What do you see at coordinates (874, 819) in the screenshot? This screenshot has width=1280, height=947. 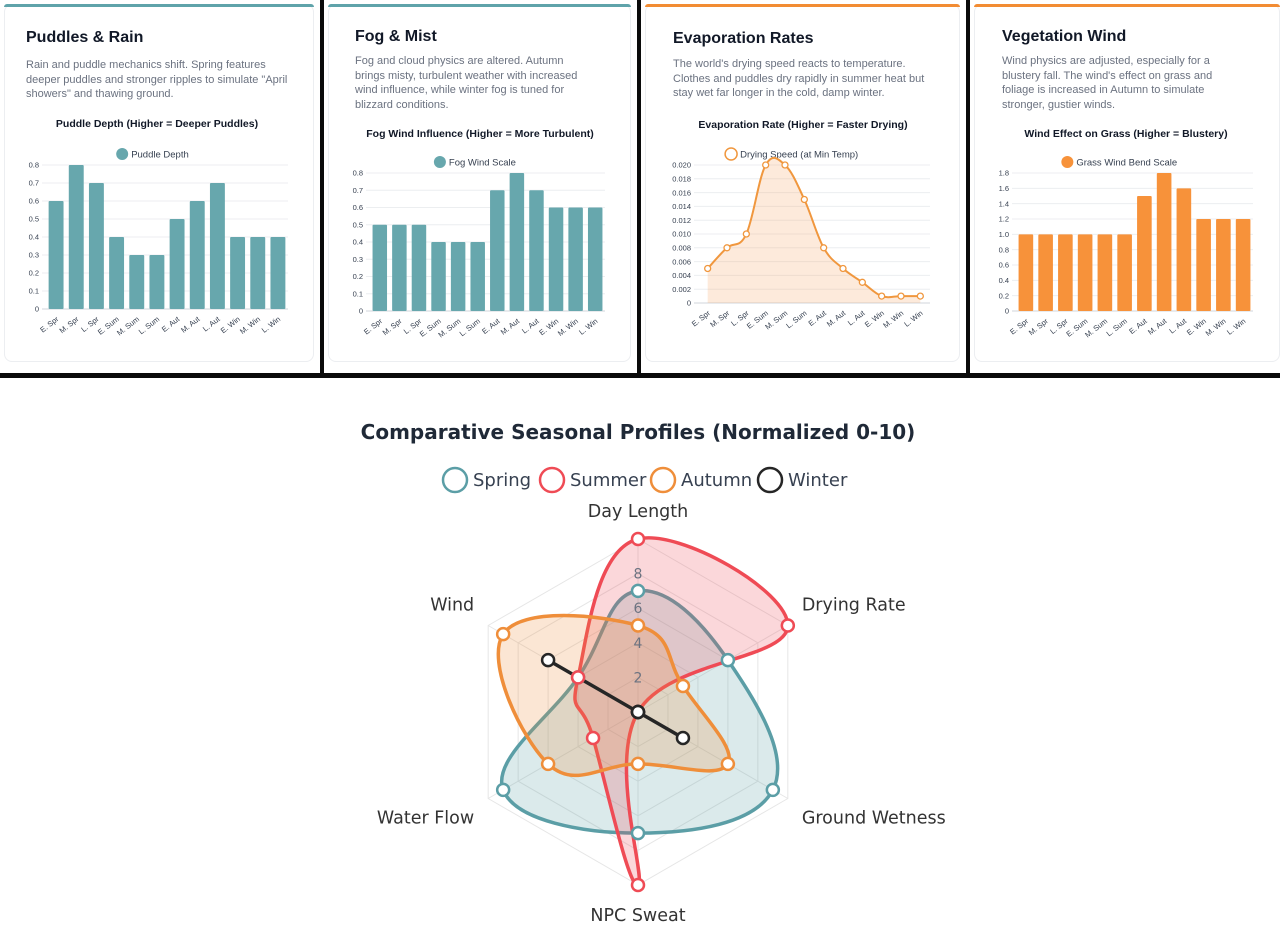 I see `radar-axis-label: Ground Wetness` at bounding box center [874, 819].